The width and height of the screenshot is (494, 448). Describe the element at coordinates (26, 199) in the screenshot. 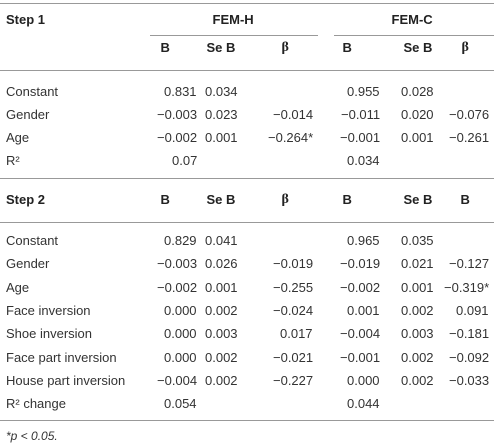

I see `step-title: Step 2` at that location.